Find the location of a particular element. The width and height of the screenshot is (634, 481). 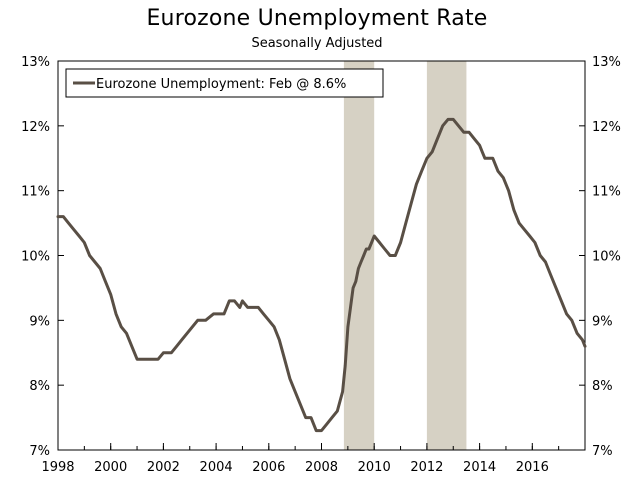

y-tick-label-right: 10% is located at coordinates (606, 257).